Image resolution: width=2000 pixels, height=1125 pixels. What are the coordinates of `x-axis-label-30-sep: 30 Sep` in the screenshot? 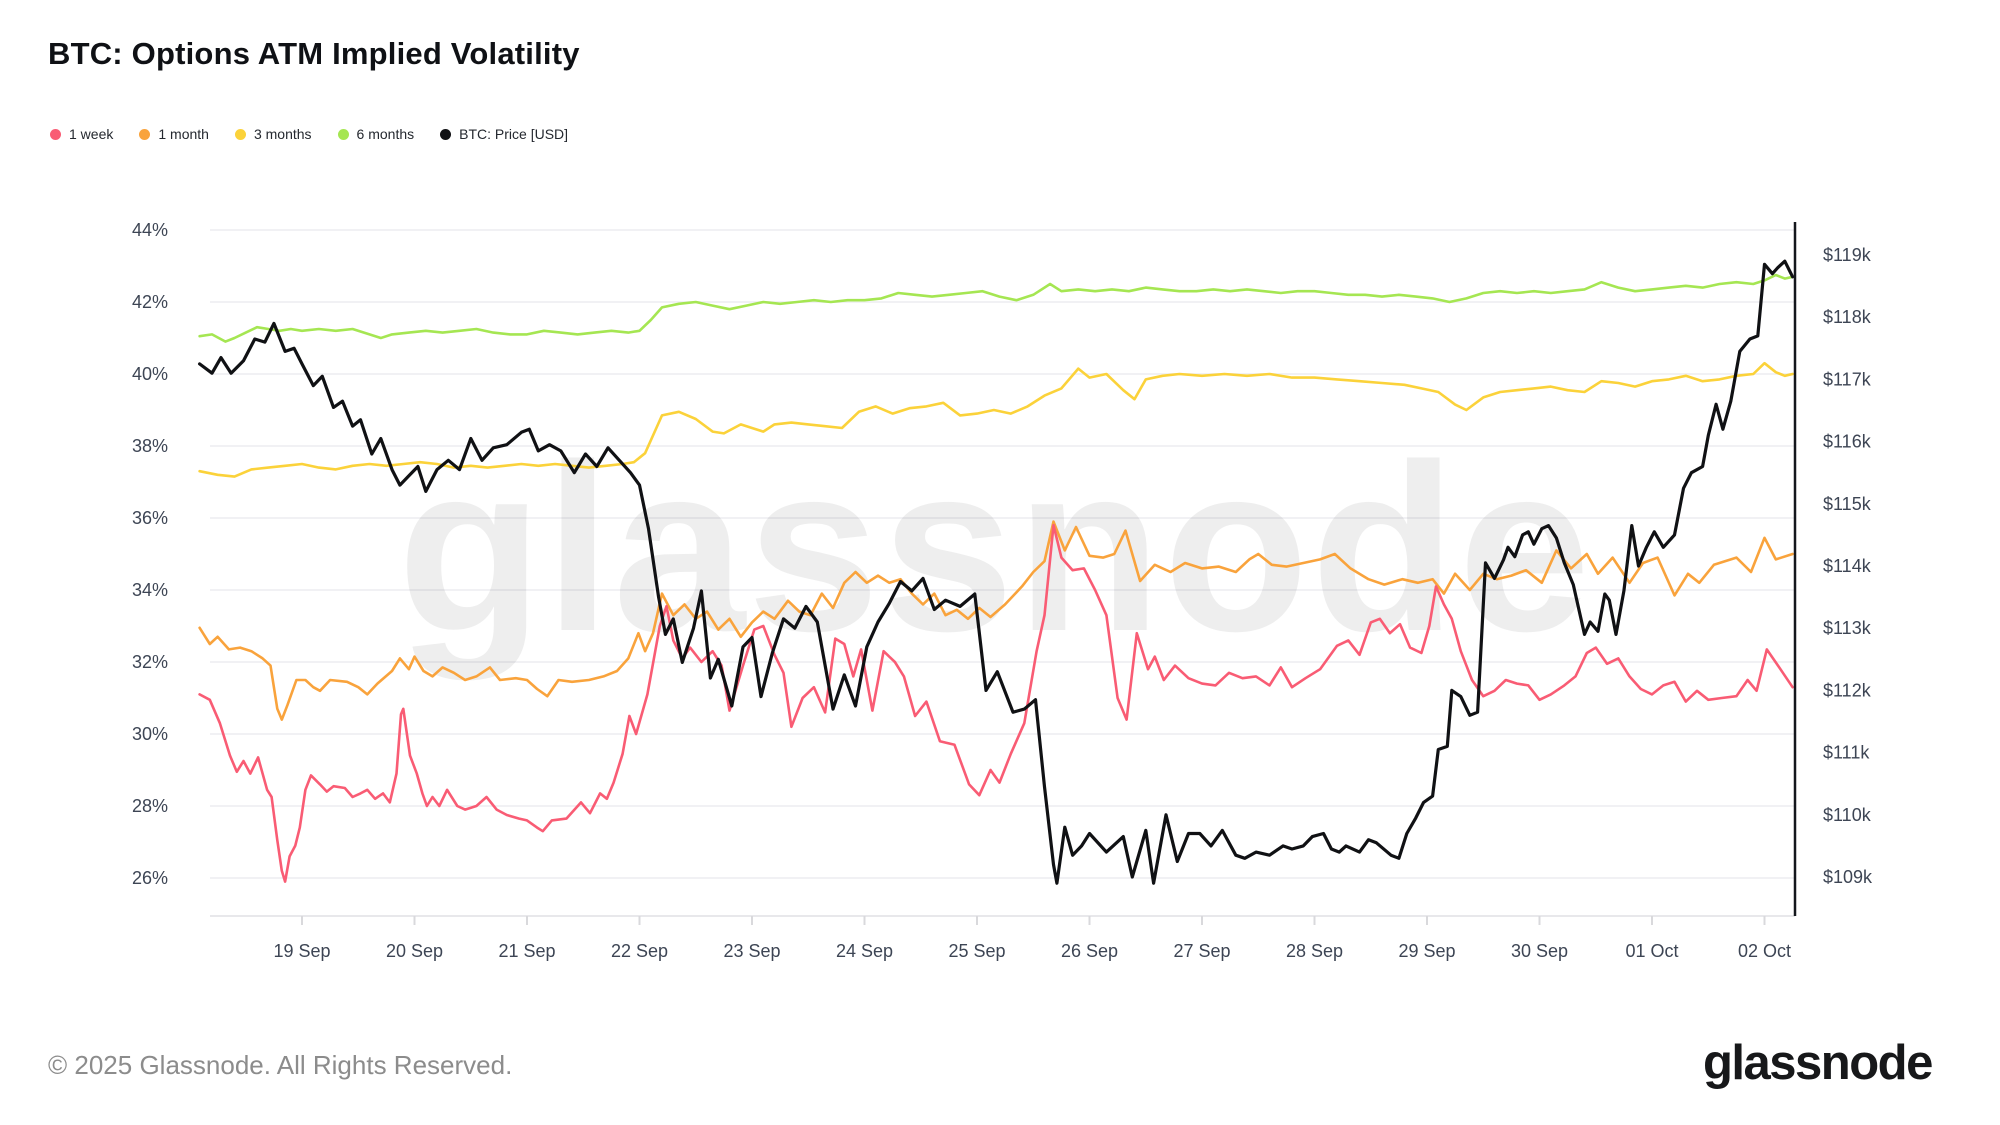 It's located at (1539, 951).